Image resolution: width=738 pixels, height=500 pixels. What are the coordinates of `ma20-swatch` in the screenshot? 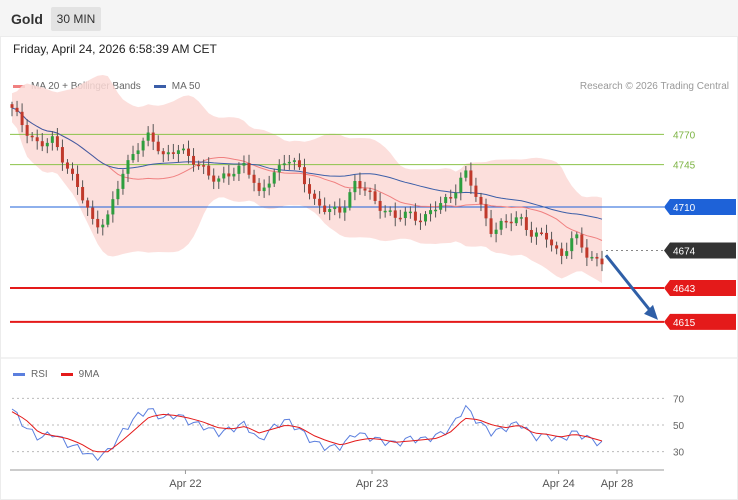 It's located at (19, 86).